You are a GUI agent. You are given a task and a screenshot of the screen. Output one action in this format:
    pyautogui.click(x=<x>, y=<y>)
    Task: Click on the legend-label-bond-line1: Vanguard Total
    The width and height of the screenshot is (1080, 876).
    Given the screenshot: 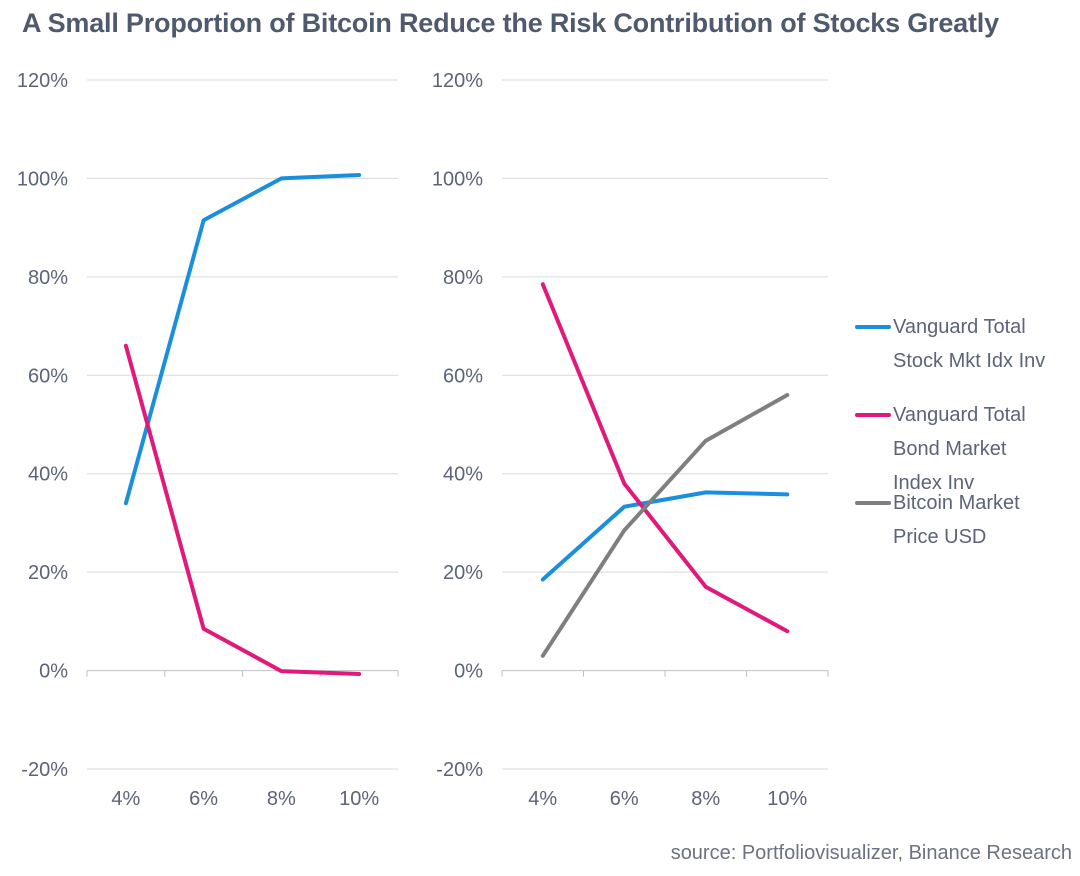 What is the action you would take?
    pyautogui.click(x=959, y=415)
    